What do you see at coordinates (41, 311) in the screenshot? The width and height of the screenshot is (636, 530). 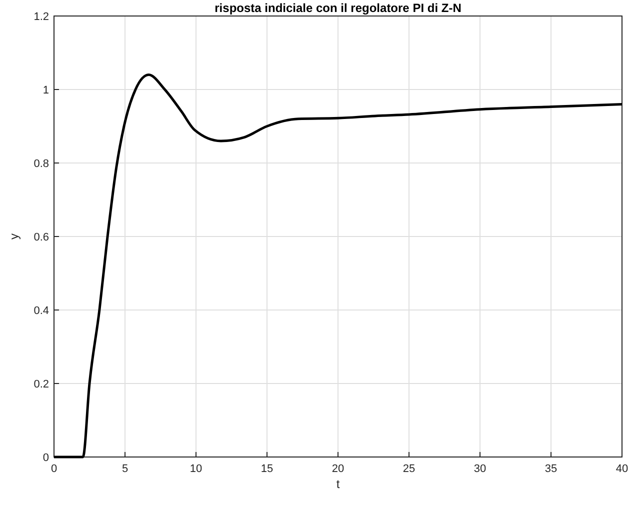 I see `y-tick-label: 0.4` at bounding box center [41, 311].